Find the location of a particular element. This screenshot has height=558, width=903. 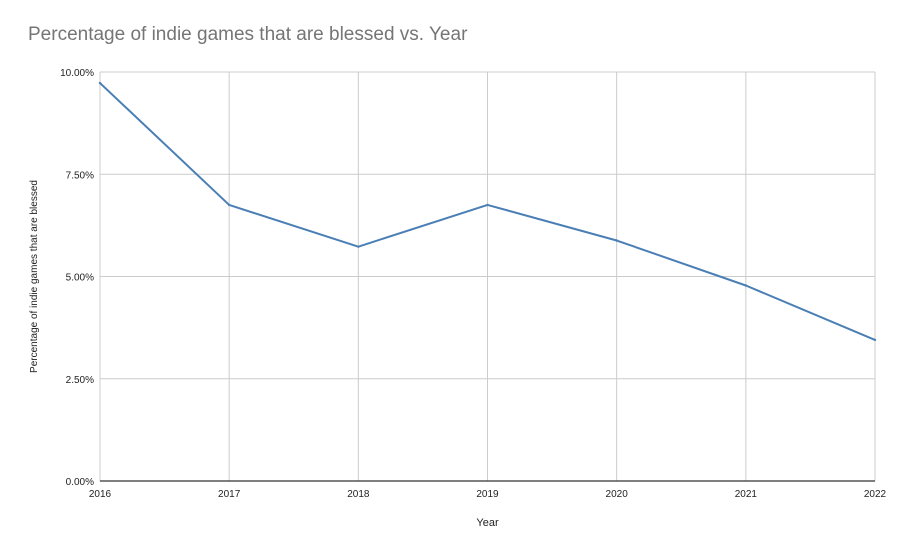

x-tick-label: 2022 is located at coordinates (875, 494).